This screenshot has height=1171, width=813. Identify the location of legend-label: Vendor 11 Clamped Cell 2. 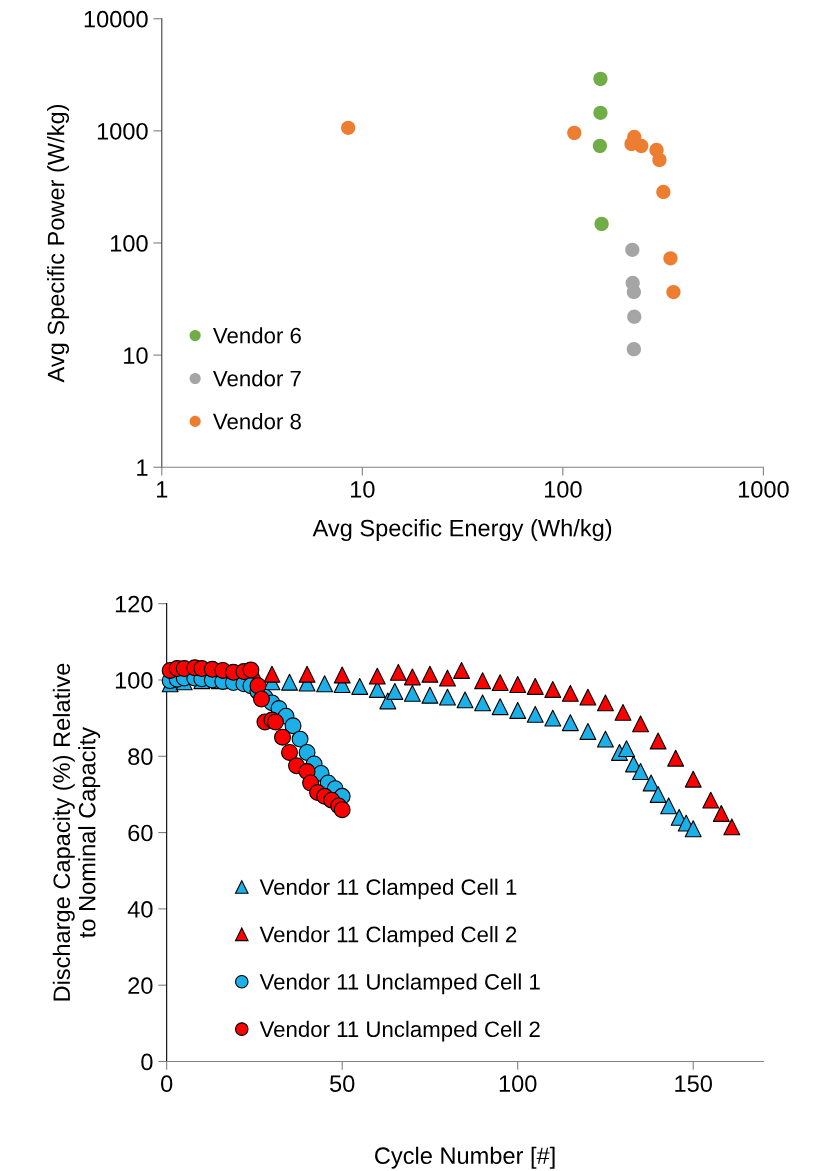
(388, 936).